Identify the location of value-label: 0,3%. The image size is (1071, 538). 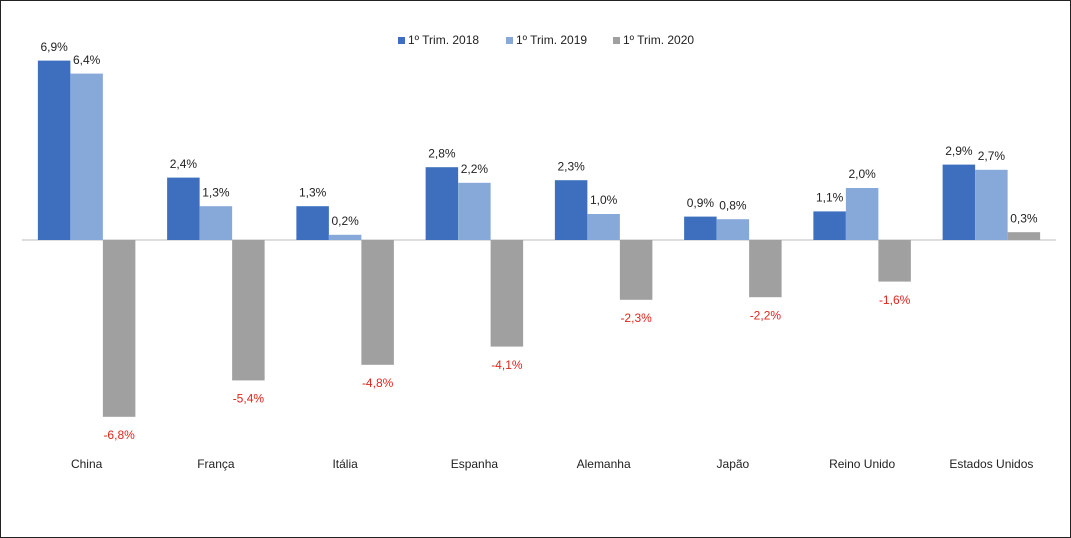
(1024, 218).